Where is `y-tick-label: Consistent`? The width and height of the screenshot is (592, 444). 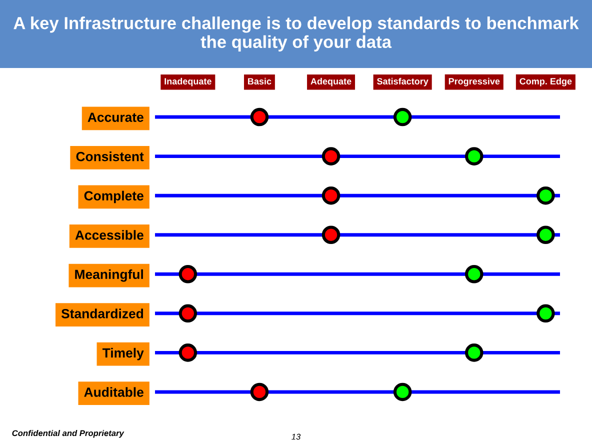 y-tick-label: Consistent is located at coordinates (110, 157).